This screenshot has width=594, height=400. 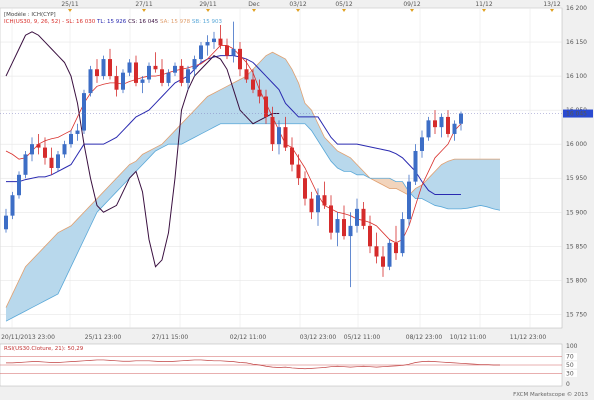 What do you see at coordinates (297, 4) in the screenshot?
I see `top-time-label: 03/12` at bounding box center [297, 4].